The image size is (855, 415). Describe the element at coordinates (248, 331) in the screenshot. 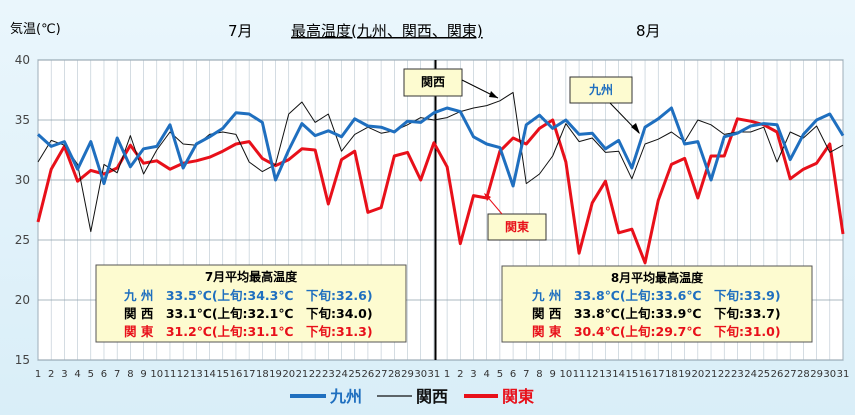

I see `svg-text: 関 東 31.2℃(上旬:31.1℃ 下旬:31.3)` at that location.